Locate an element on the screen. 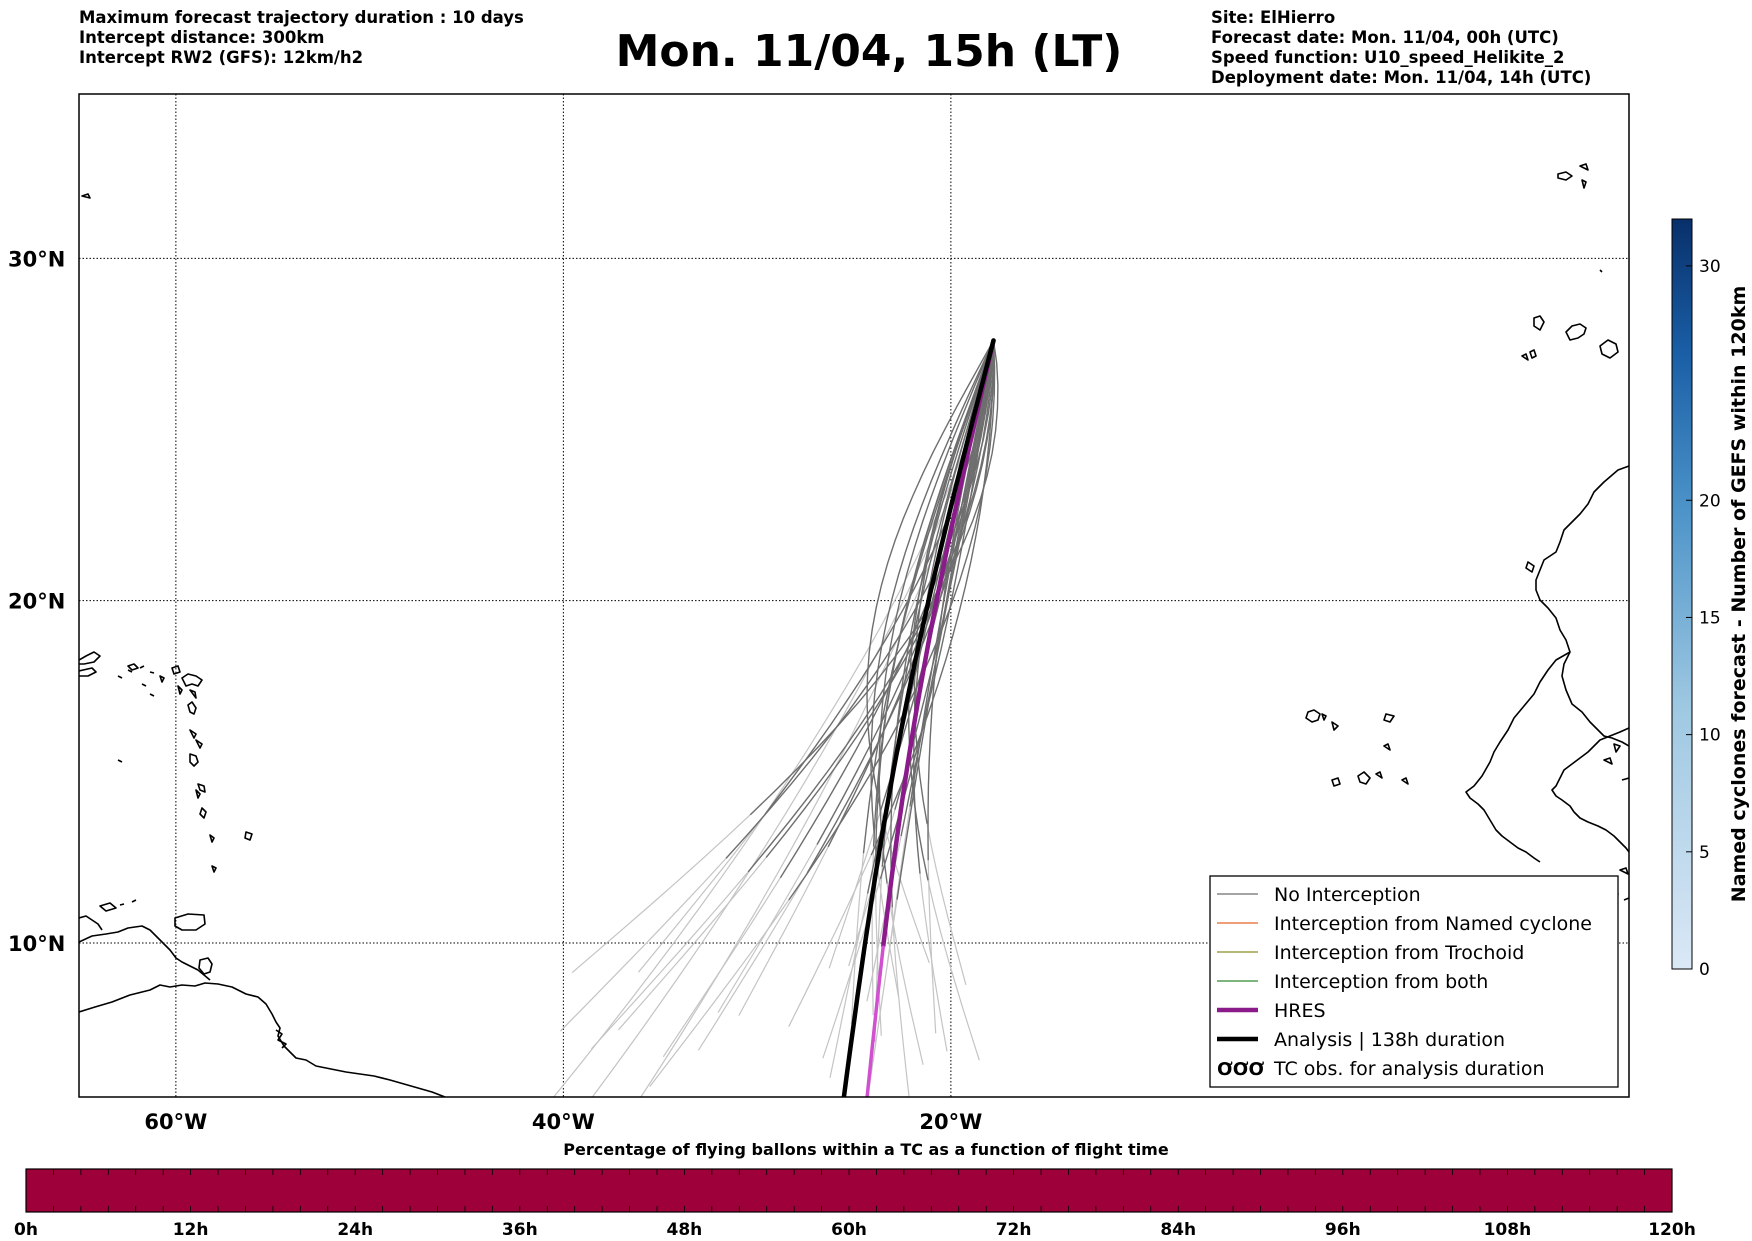 This screenshot has width=1752, height=1241. flight-time-bar-fill is located at coordinates (849, 1190).